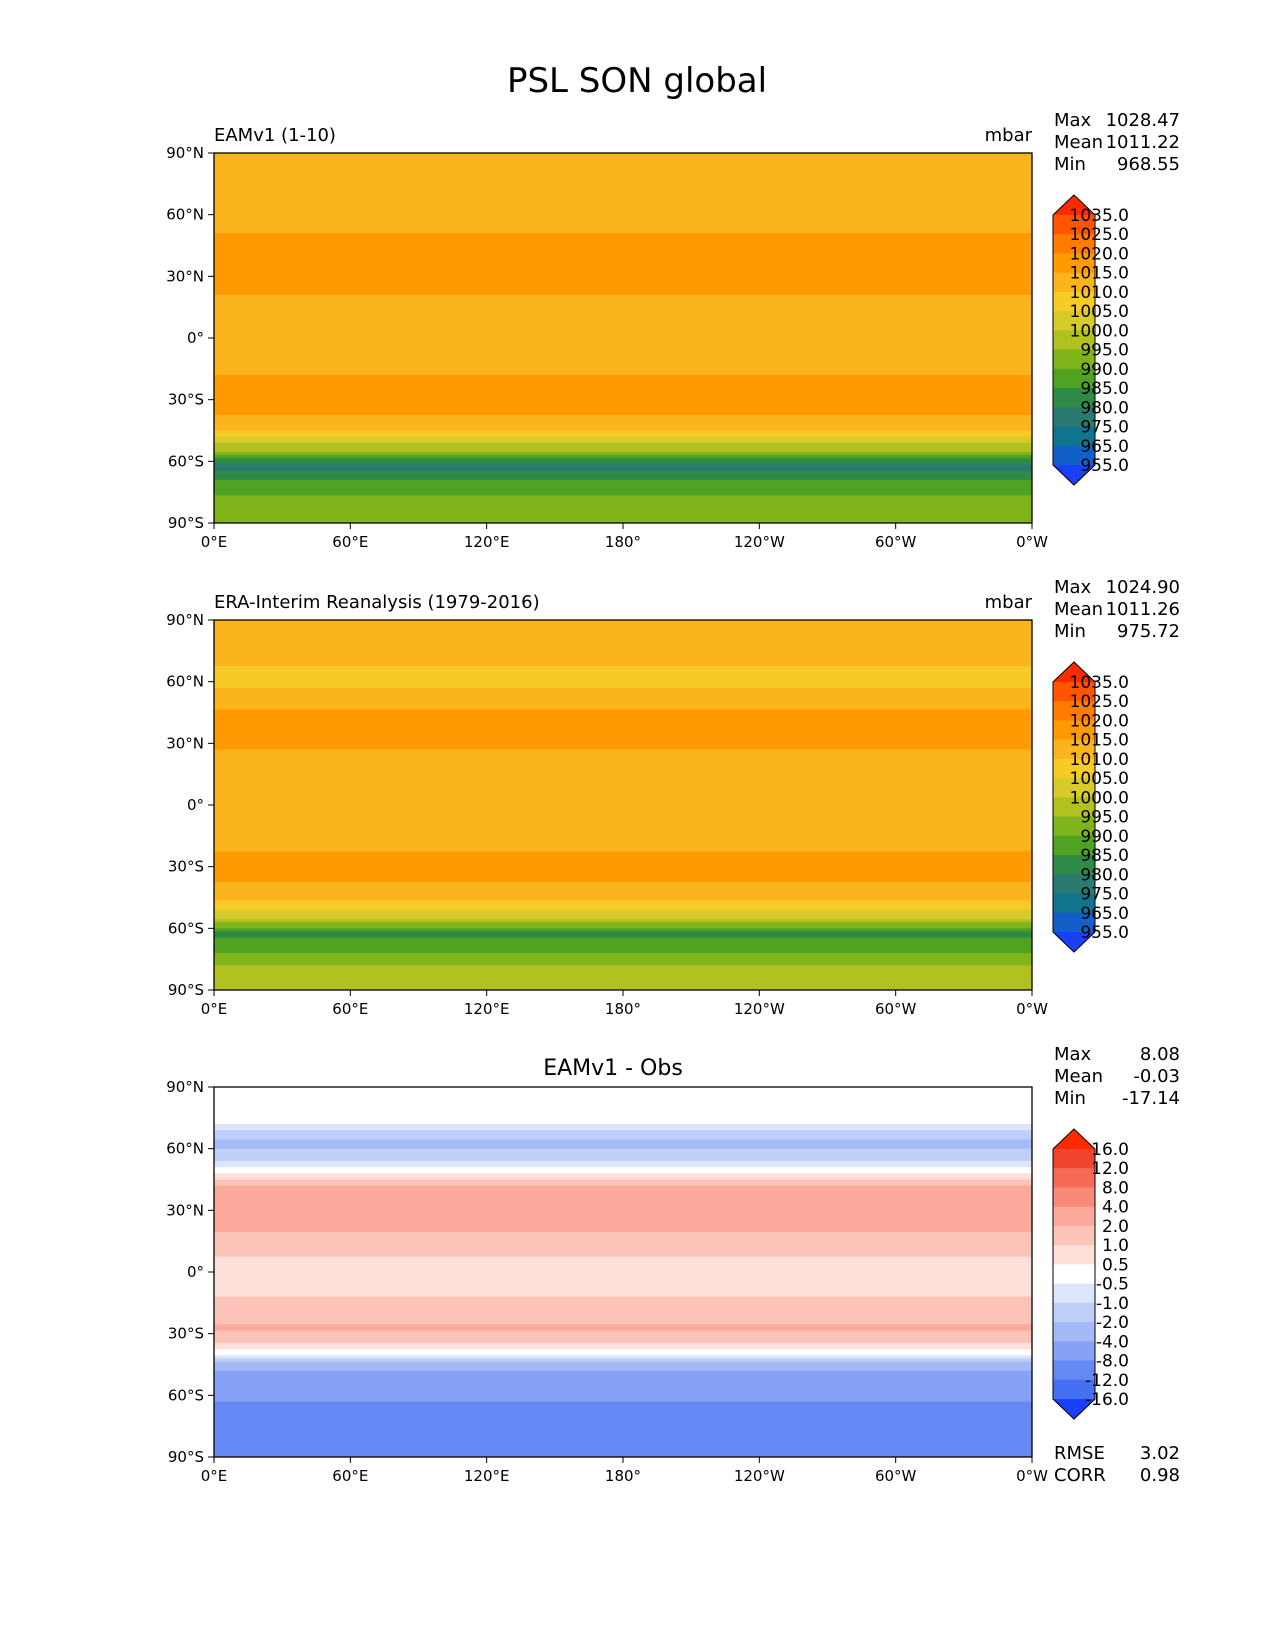  I want to click on rmse-value: 3.02, so click(1160, 1453).